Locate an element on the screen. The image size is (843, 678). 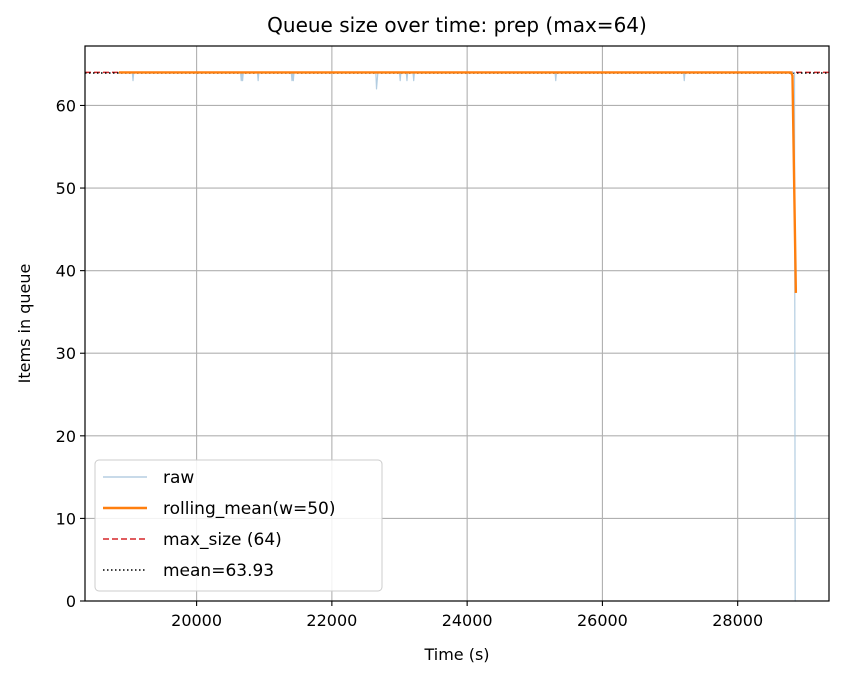
y-tick-label: 30 is located at coordinates (66, 353).